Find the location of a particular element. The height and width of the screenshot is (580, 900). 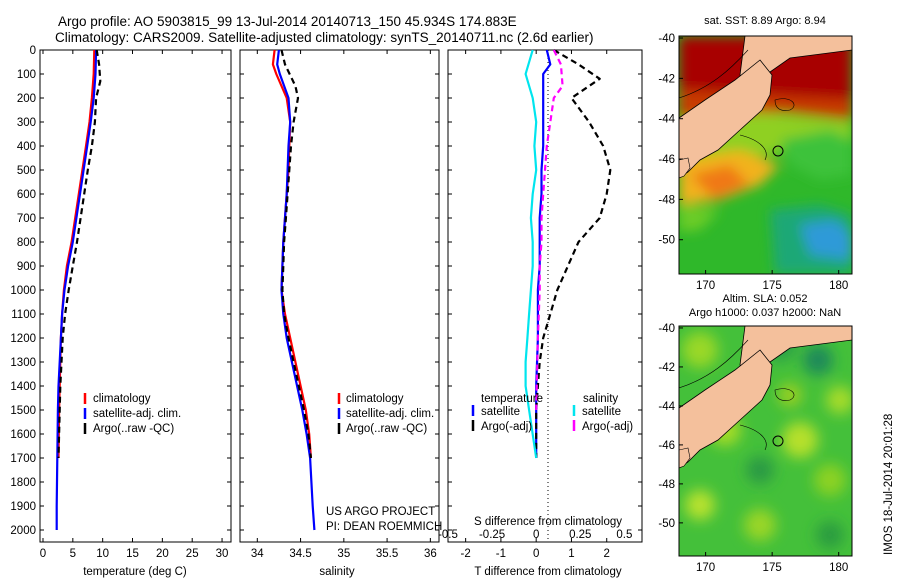

y-tick-label: 700 is located at coordinates (26, 219).